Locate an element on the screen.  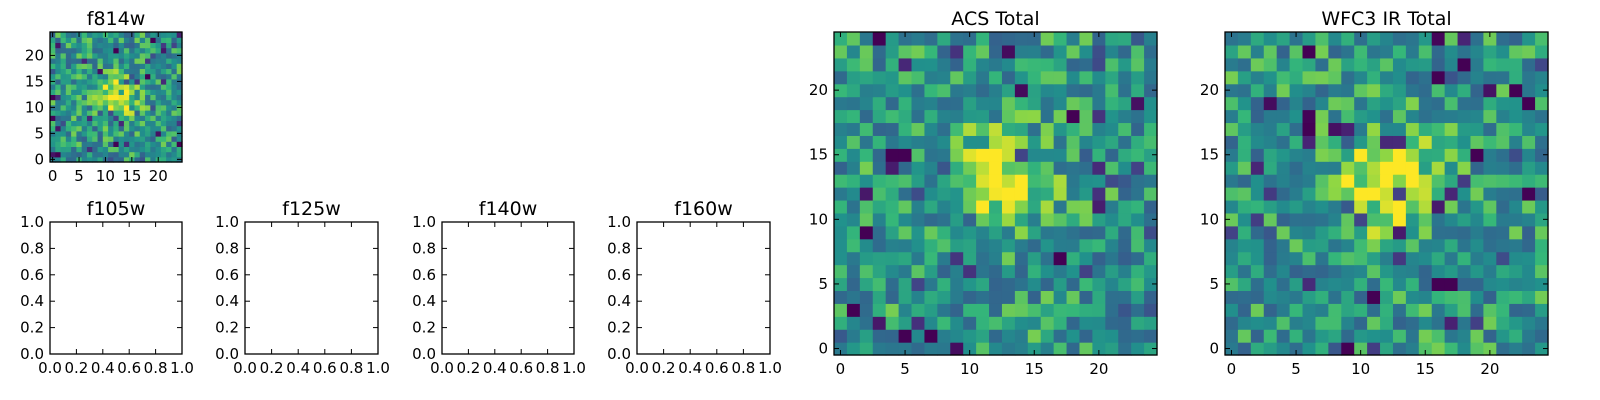
y-tick-label: 0.6 is located at coordinates (424, 275).